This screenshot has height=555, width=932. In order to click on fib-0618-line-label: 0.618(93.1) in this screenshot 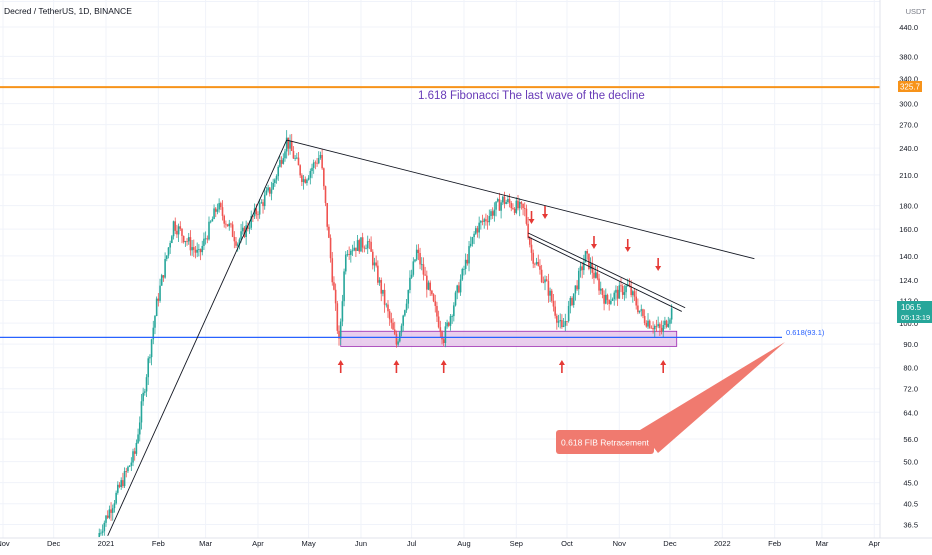, I will do `click(805, 332)`.